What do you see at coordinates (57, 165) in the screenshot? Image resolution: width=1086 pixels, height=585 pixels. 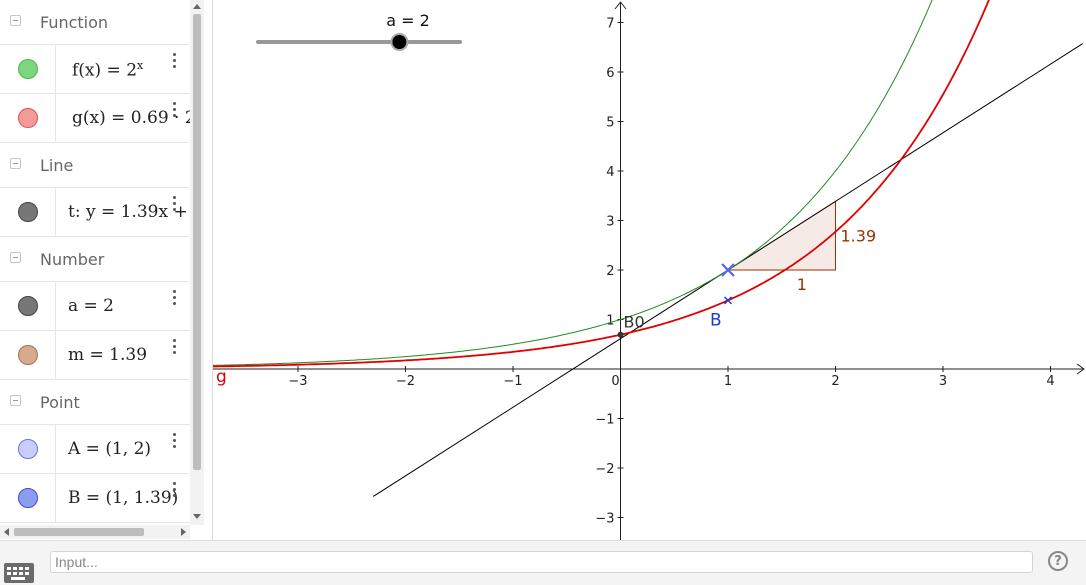 I see `group-label: Line` at bounding box center [57, 165].